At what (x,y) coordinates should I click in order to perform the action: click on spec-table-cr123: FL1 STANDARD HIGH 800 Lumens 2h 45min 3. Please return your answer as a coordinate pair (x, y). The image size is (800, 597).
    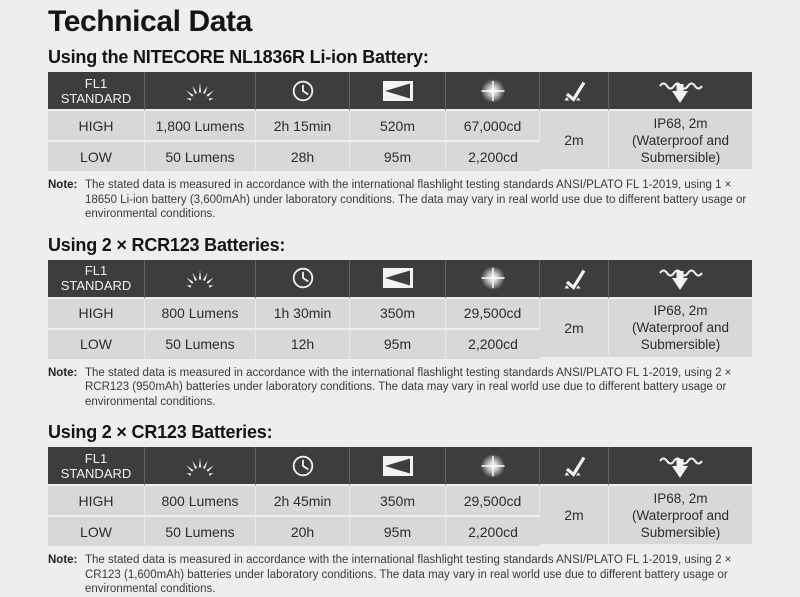
    Looking at the image, I should click on (400, 496).